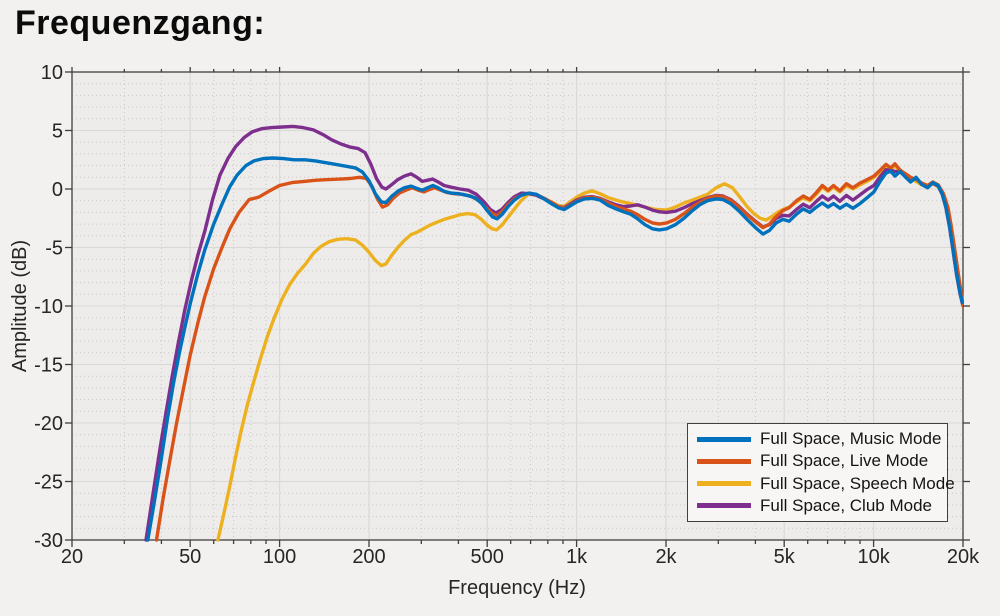  Describe the element at coordinates (785, 557) in the screenshot. I see `x-tick-label: 5k` at that location.